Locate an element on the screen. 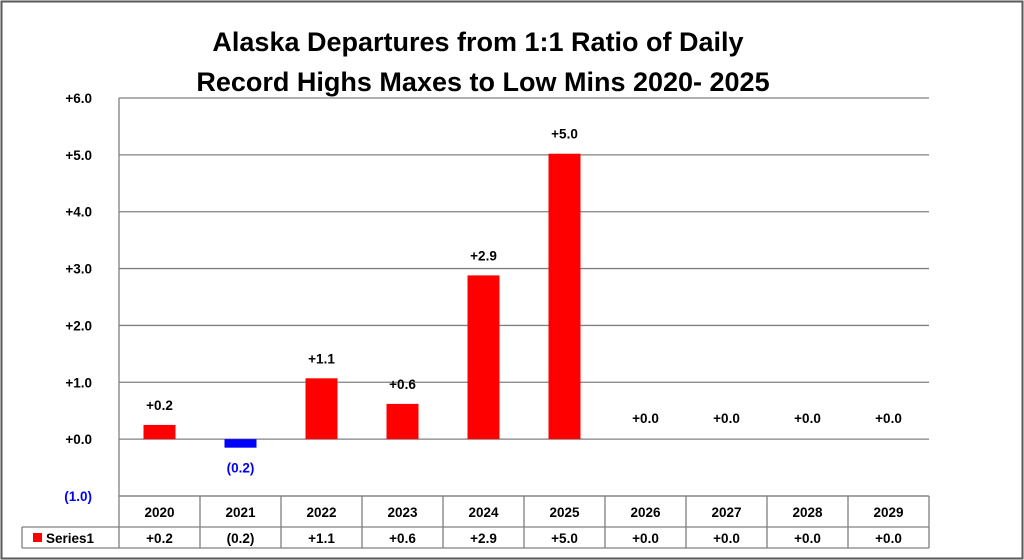 This screenshot has width=1024, height=560. table-value: +0.6 is located at coordinates (402, 538).